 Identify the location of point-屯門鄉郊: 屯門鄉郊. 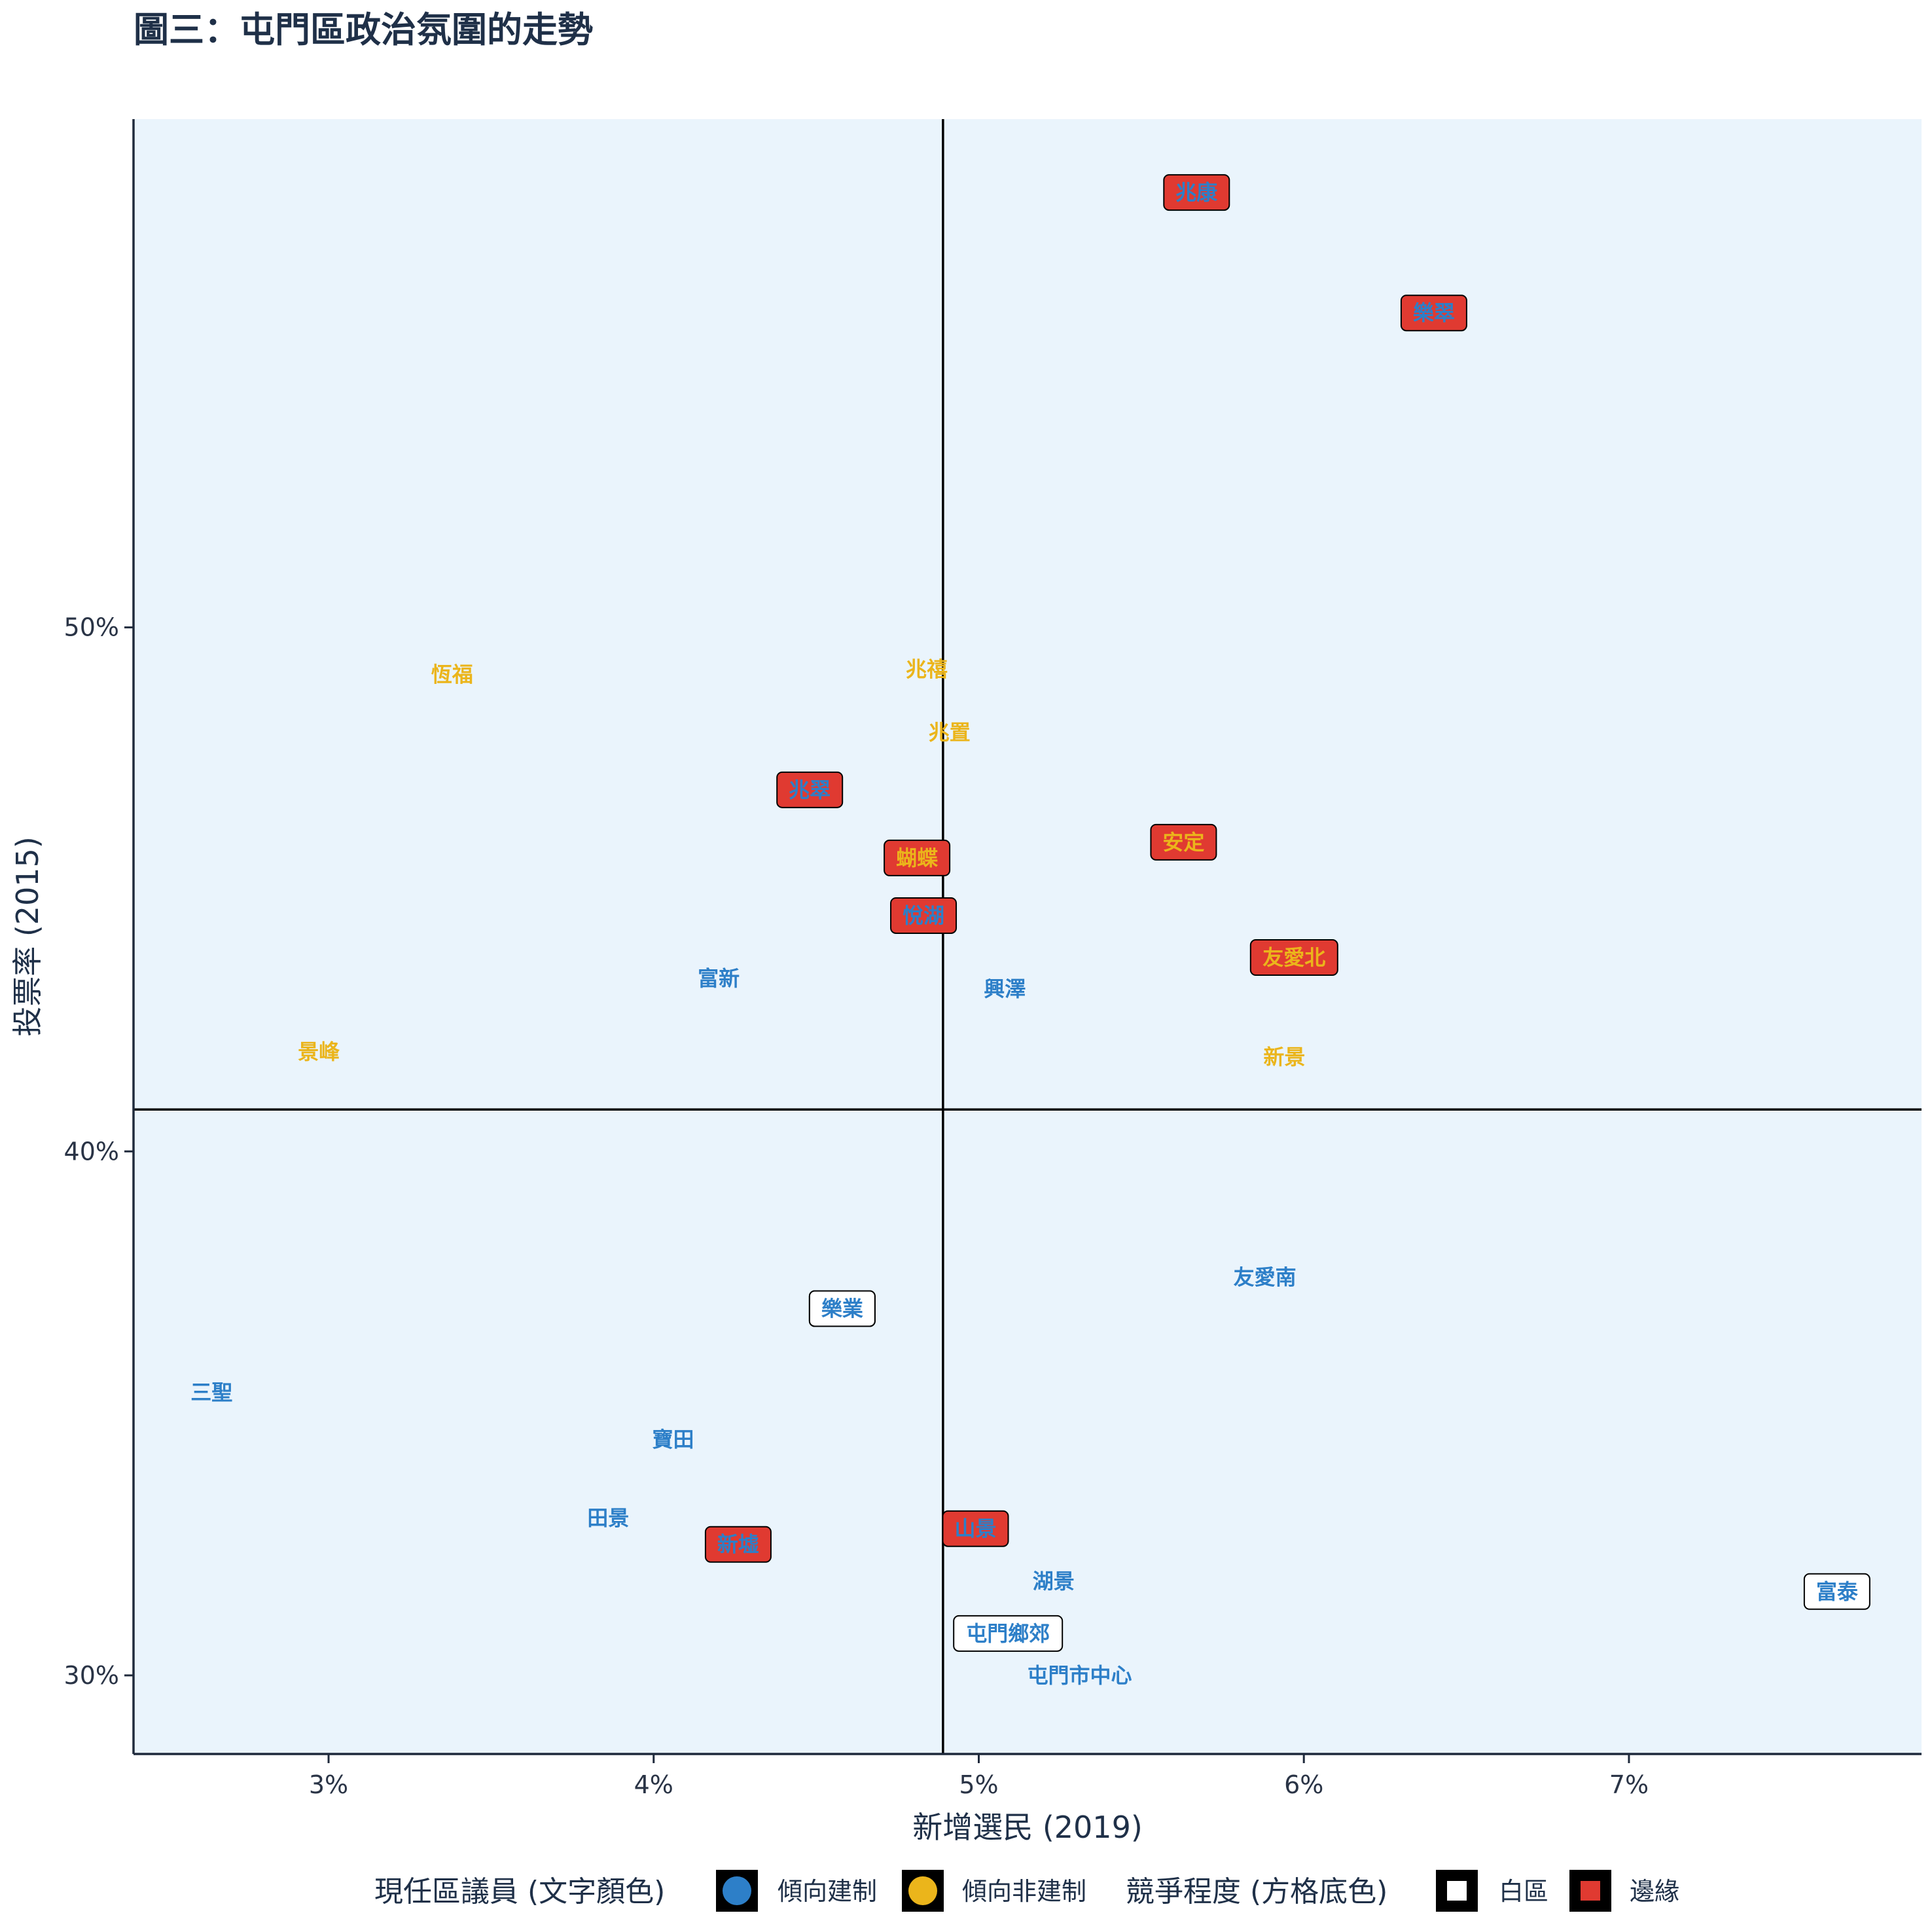
(1008, 1633).